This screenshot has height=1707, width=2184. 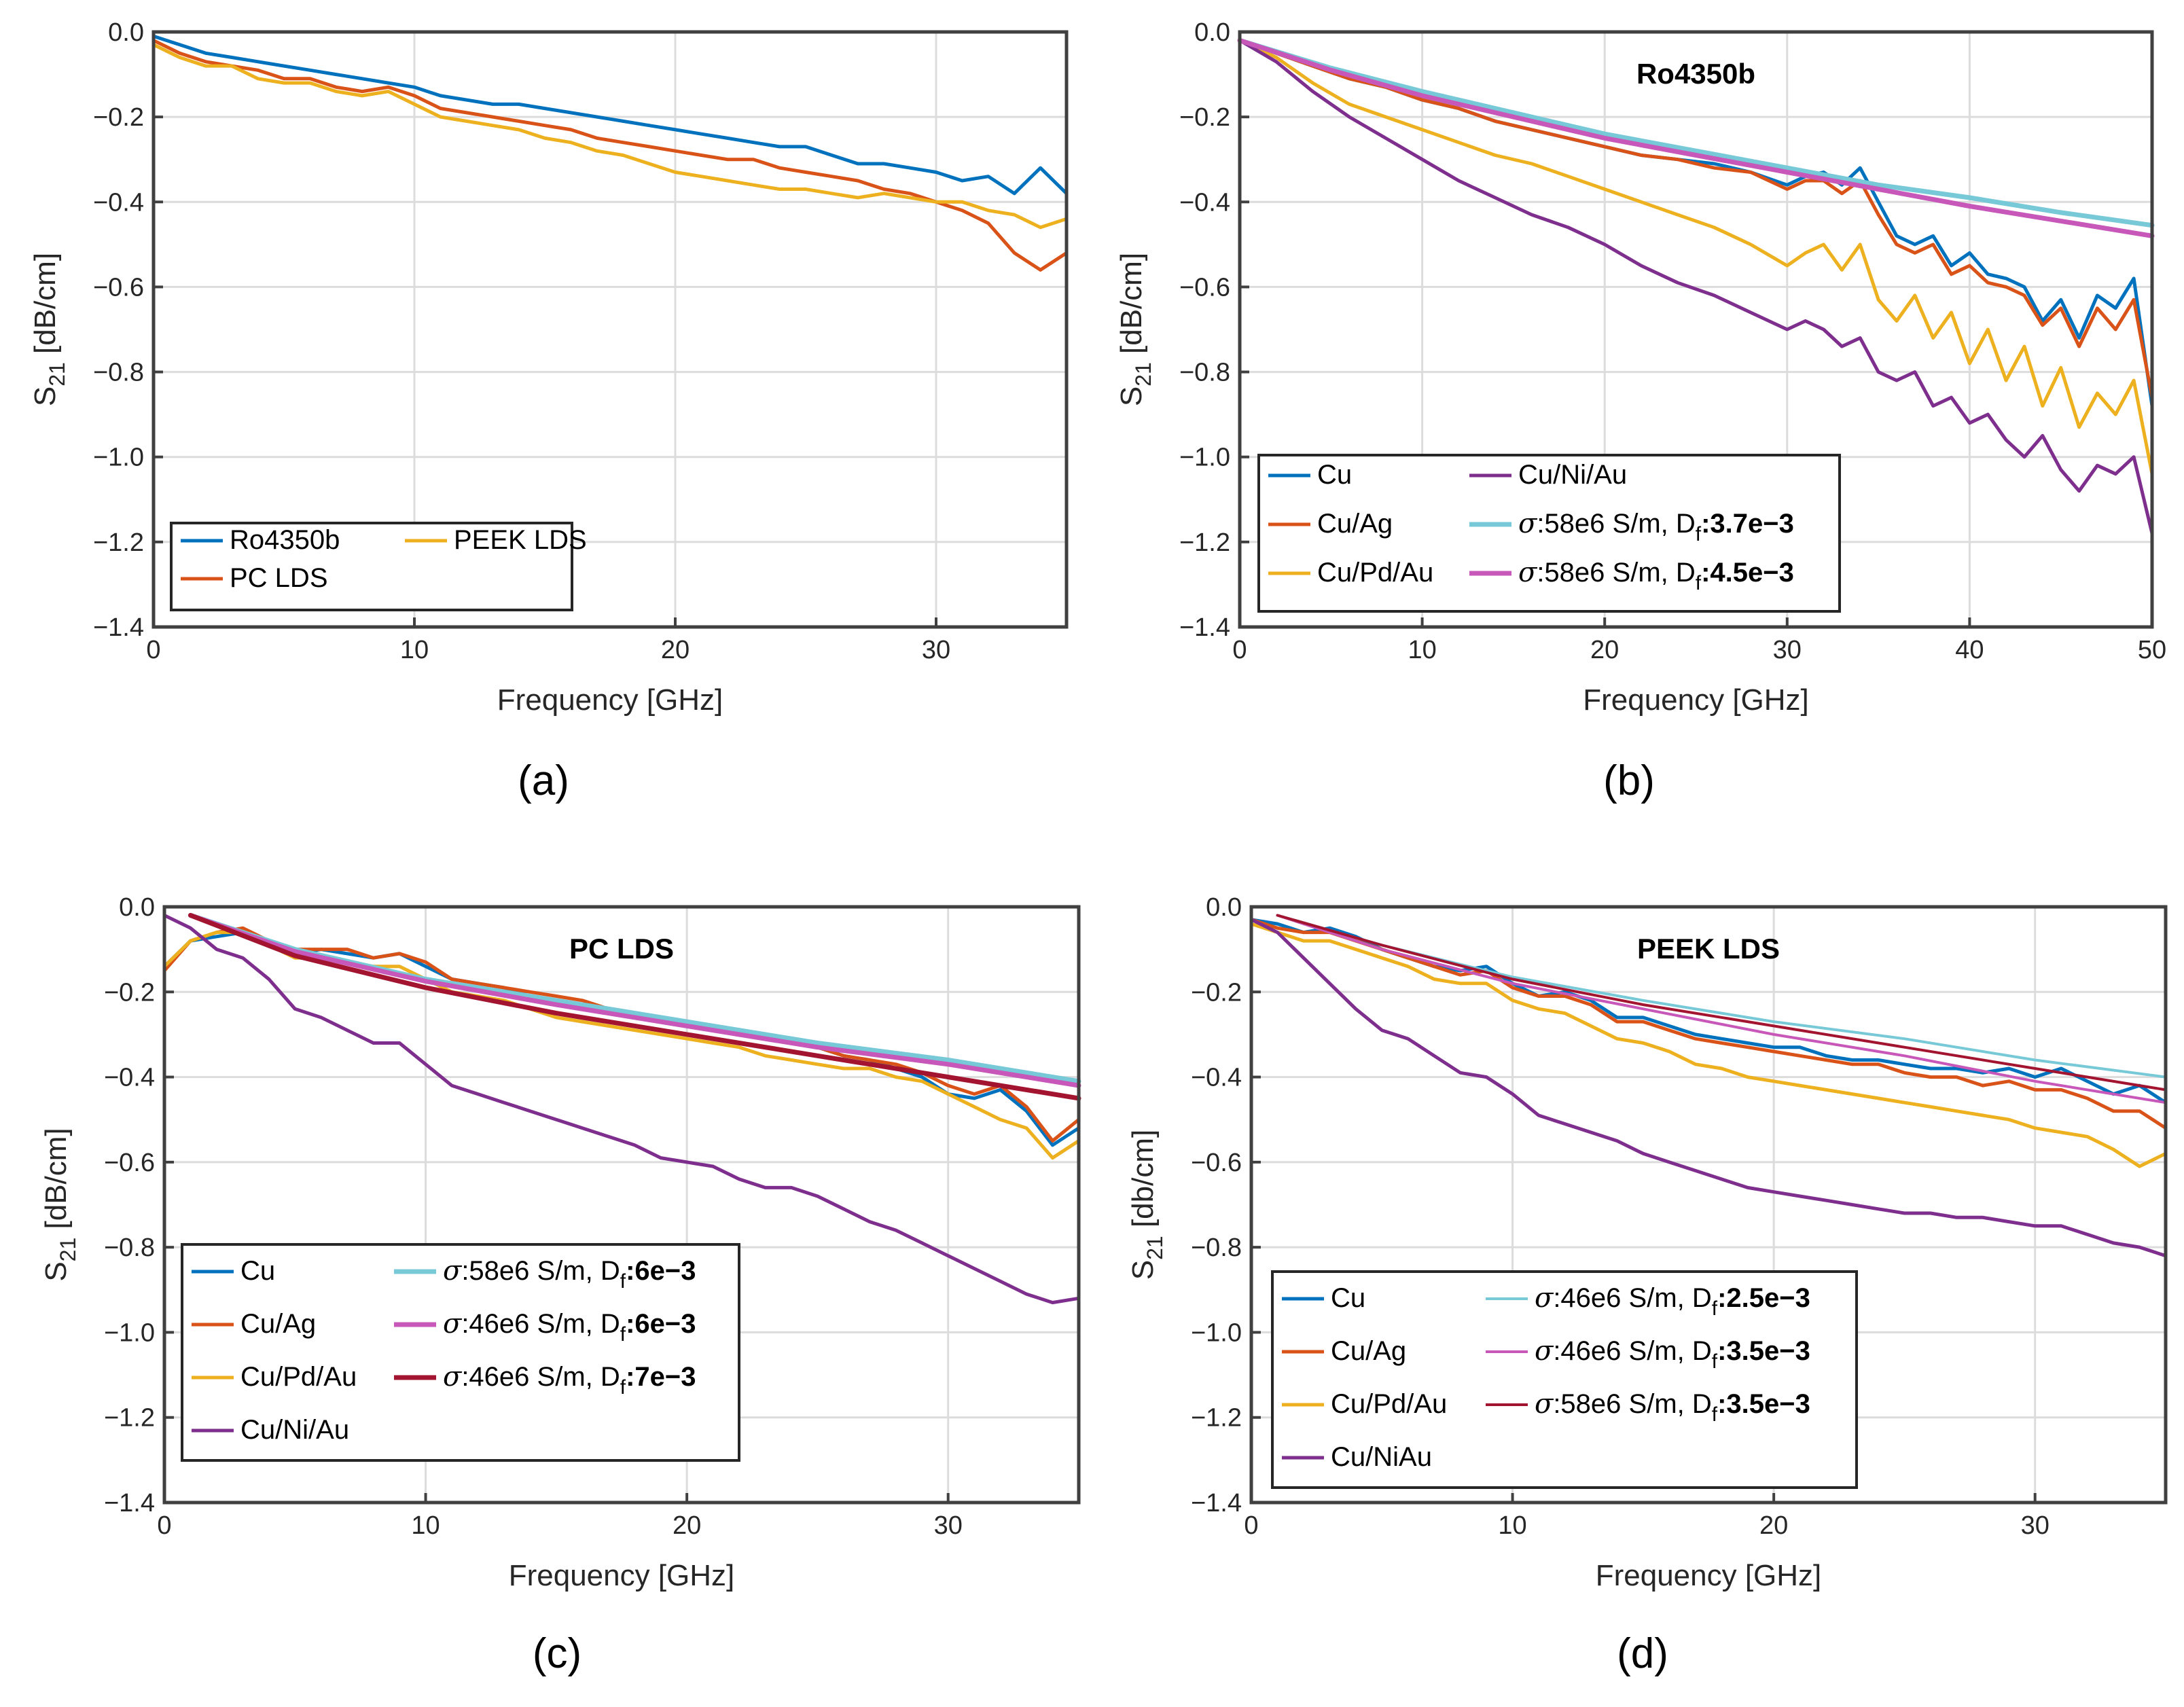 What do you see at coordinates (1381, 1457) in the screenshot?
I see `legend-label: Cu/NiAu` at bounding box center [1381, 1457].